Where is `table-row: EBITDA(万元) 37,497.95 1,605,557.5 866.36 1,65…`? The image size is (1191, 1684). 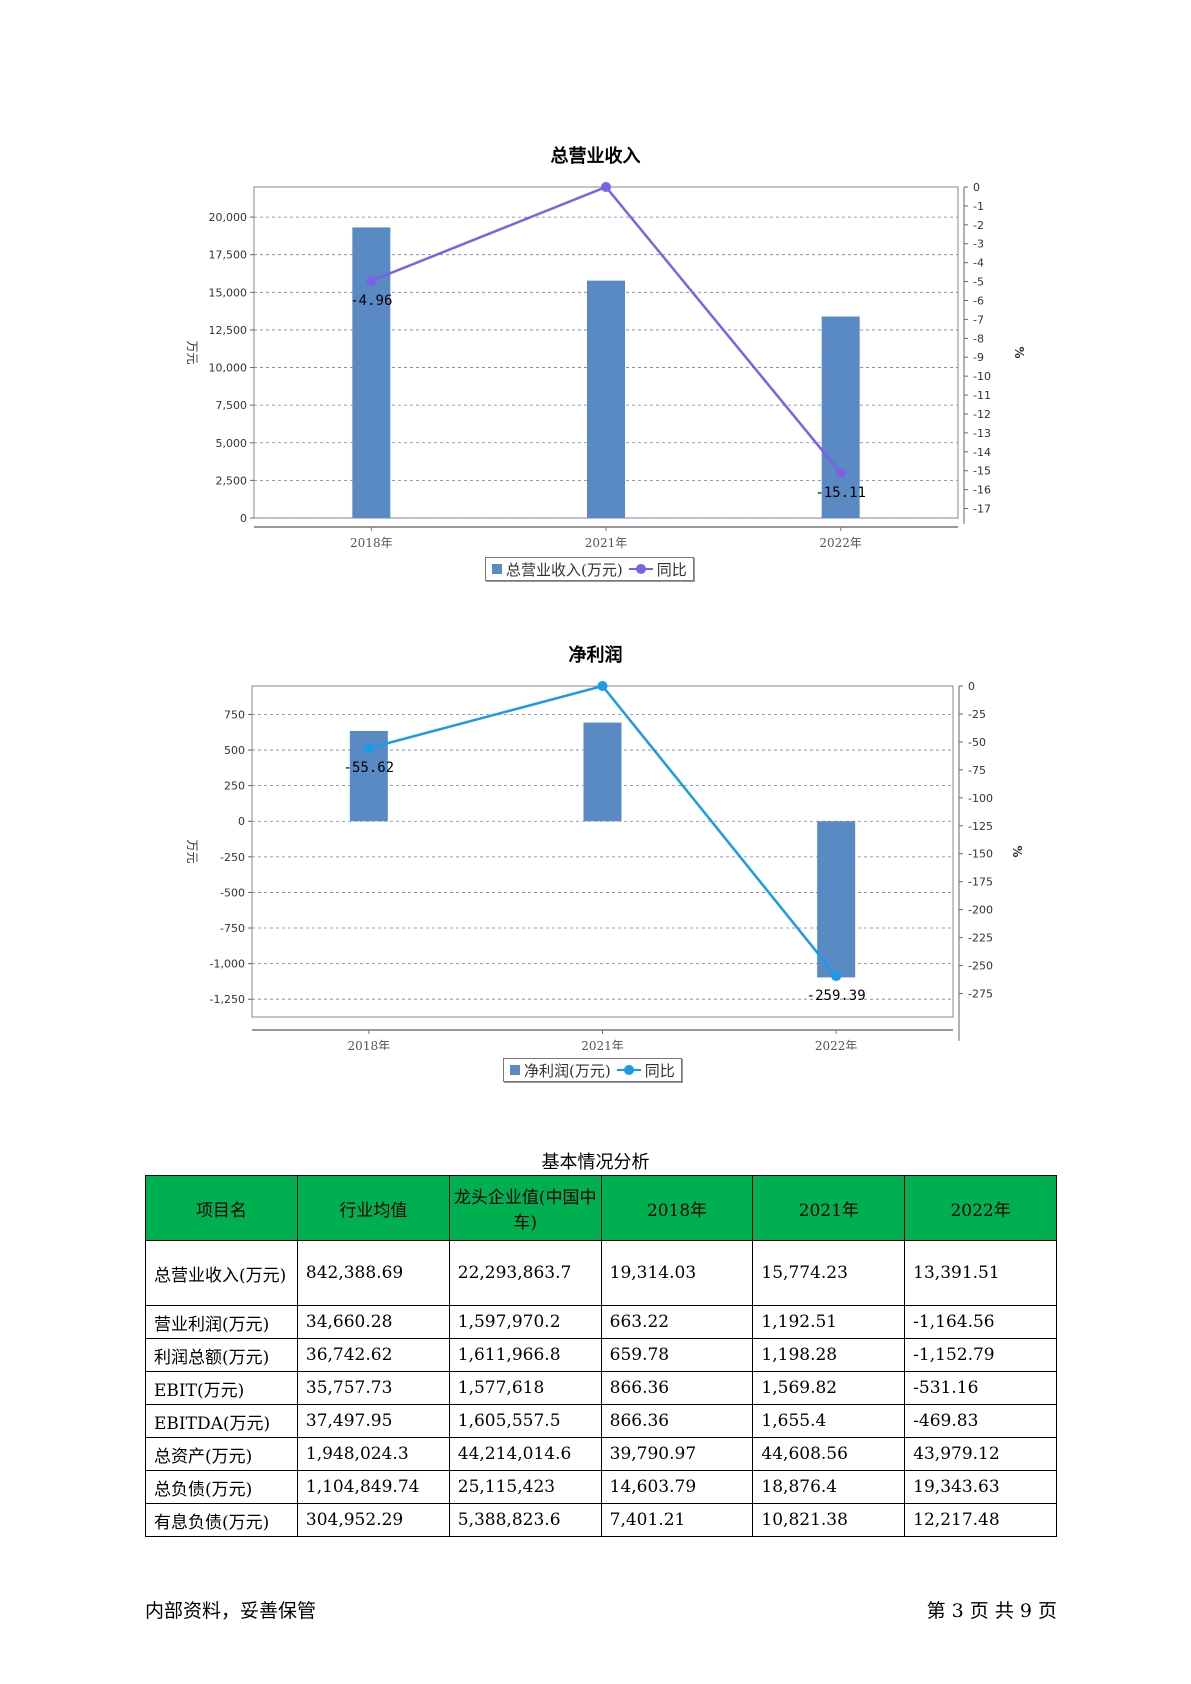 table-row: EBITDA(万元) 37,497.95 1,605,557.5 866.36 1,65… is located at coordinates (601, 1421).